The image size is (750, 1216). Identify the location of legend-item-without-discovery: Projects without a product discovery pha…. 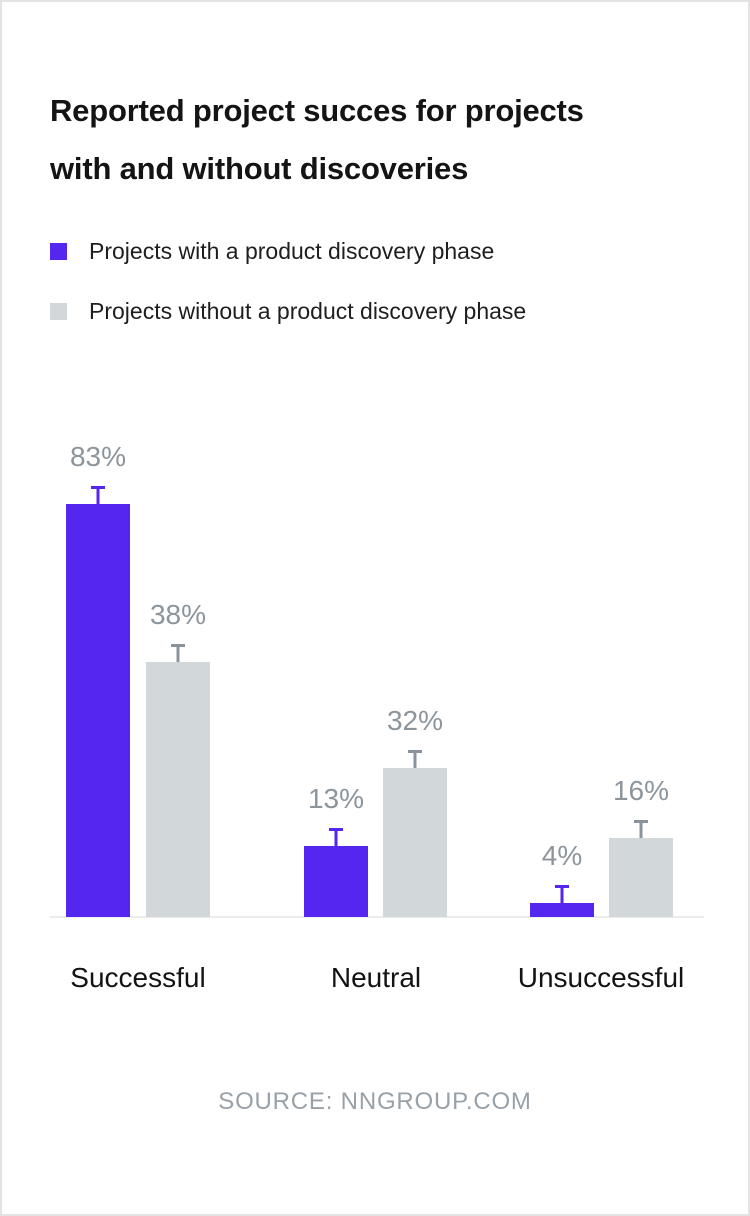
(288, 311).